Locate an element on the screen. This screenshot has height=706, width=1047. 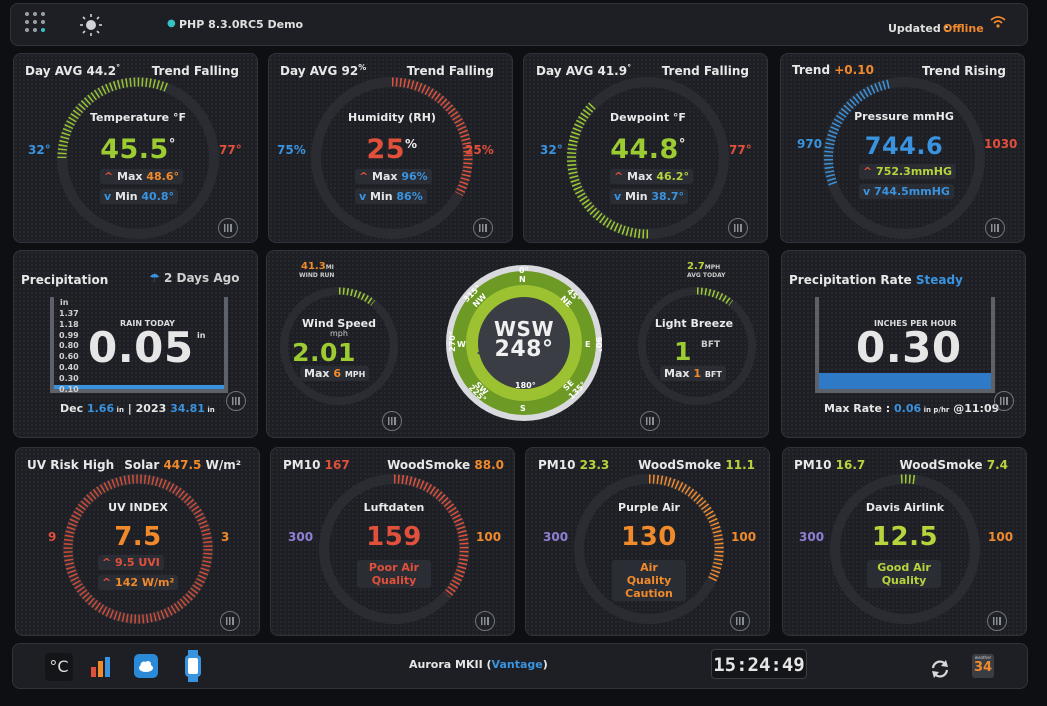
temp-max: ^ Max 48.6° is located at coordinates (141, 176).